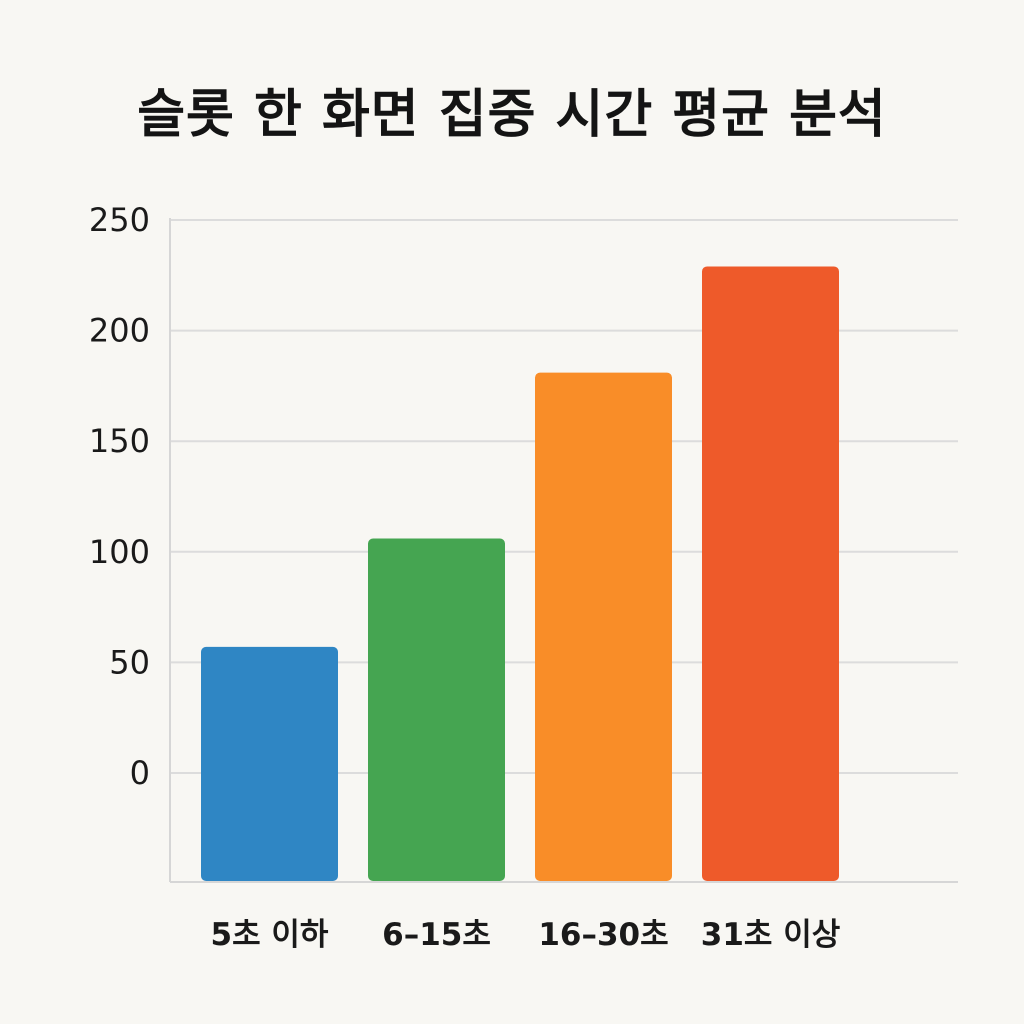 The image size is (1024, 1024). I want to click on y-tick-label: 250, so click(119, 220).